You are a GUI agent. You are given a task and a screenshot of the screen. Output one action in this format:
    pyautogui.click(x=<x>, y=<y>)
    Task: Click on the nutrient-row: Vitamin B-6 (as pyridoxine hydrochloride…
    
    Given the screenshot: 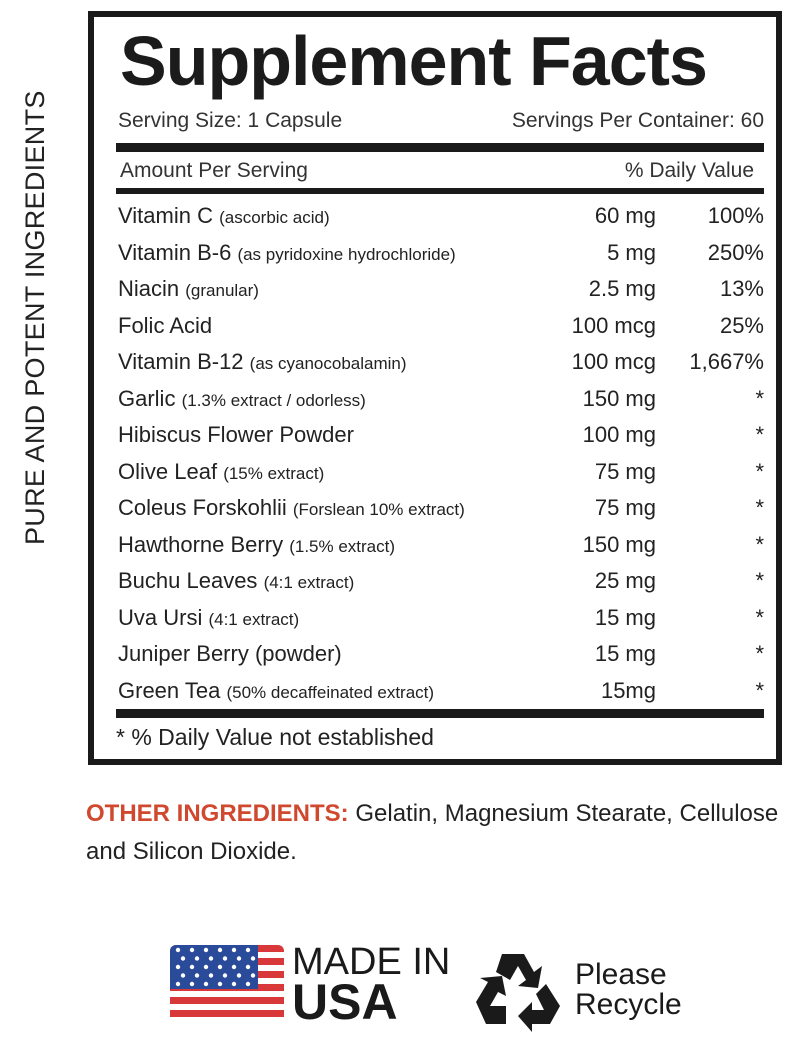 What is the action you would take?
    pyautogui.click(x=442, y=258)
    